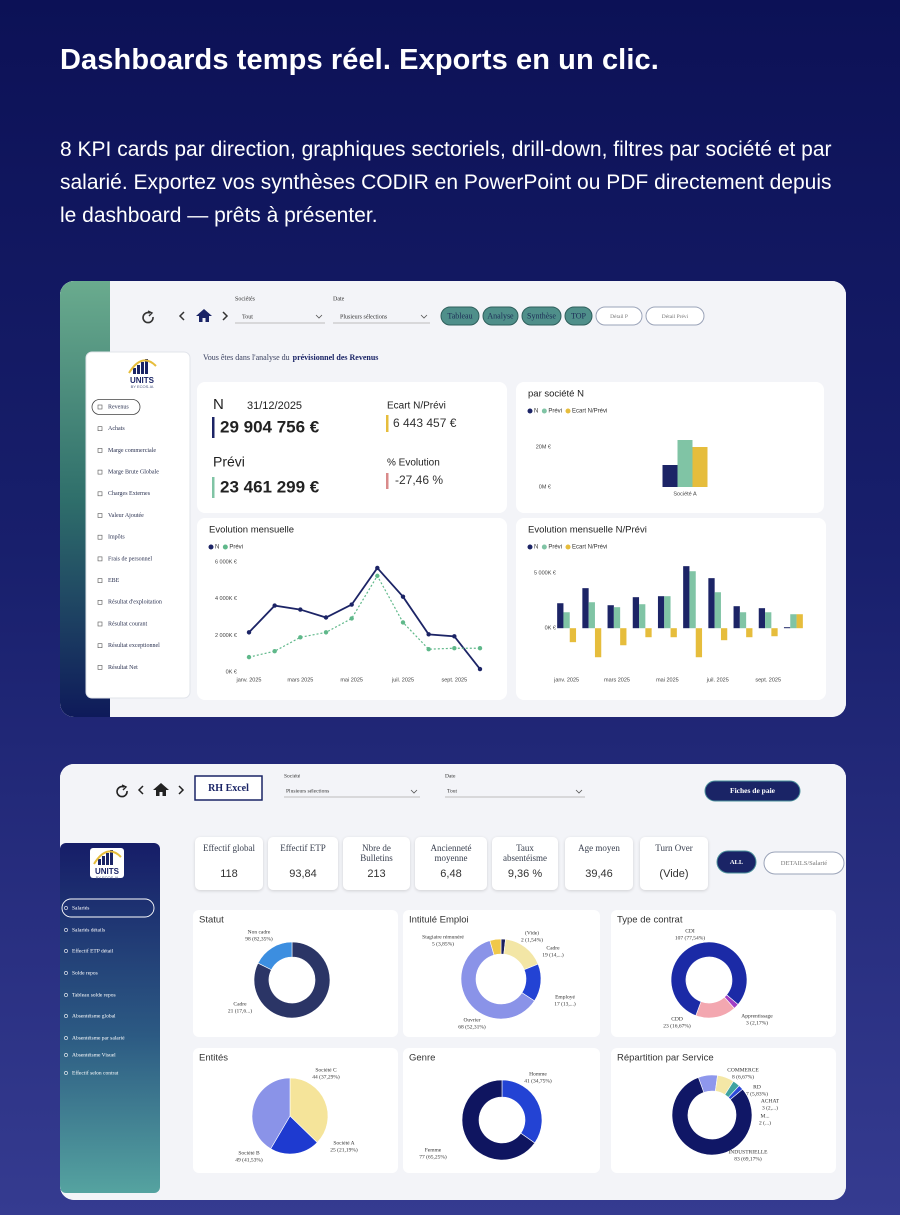 This screenshot has width=900, height=1215. Describe the element at coordinates (226, 562) in the screenshot. I see `y-tick-label: 6 000K €` at that location.